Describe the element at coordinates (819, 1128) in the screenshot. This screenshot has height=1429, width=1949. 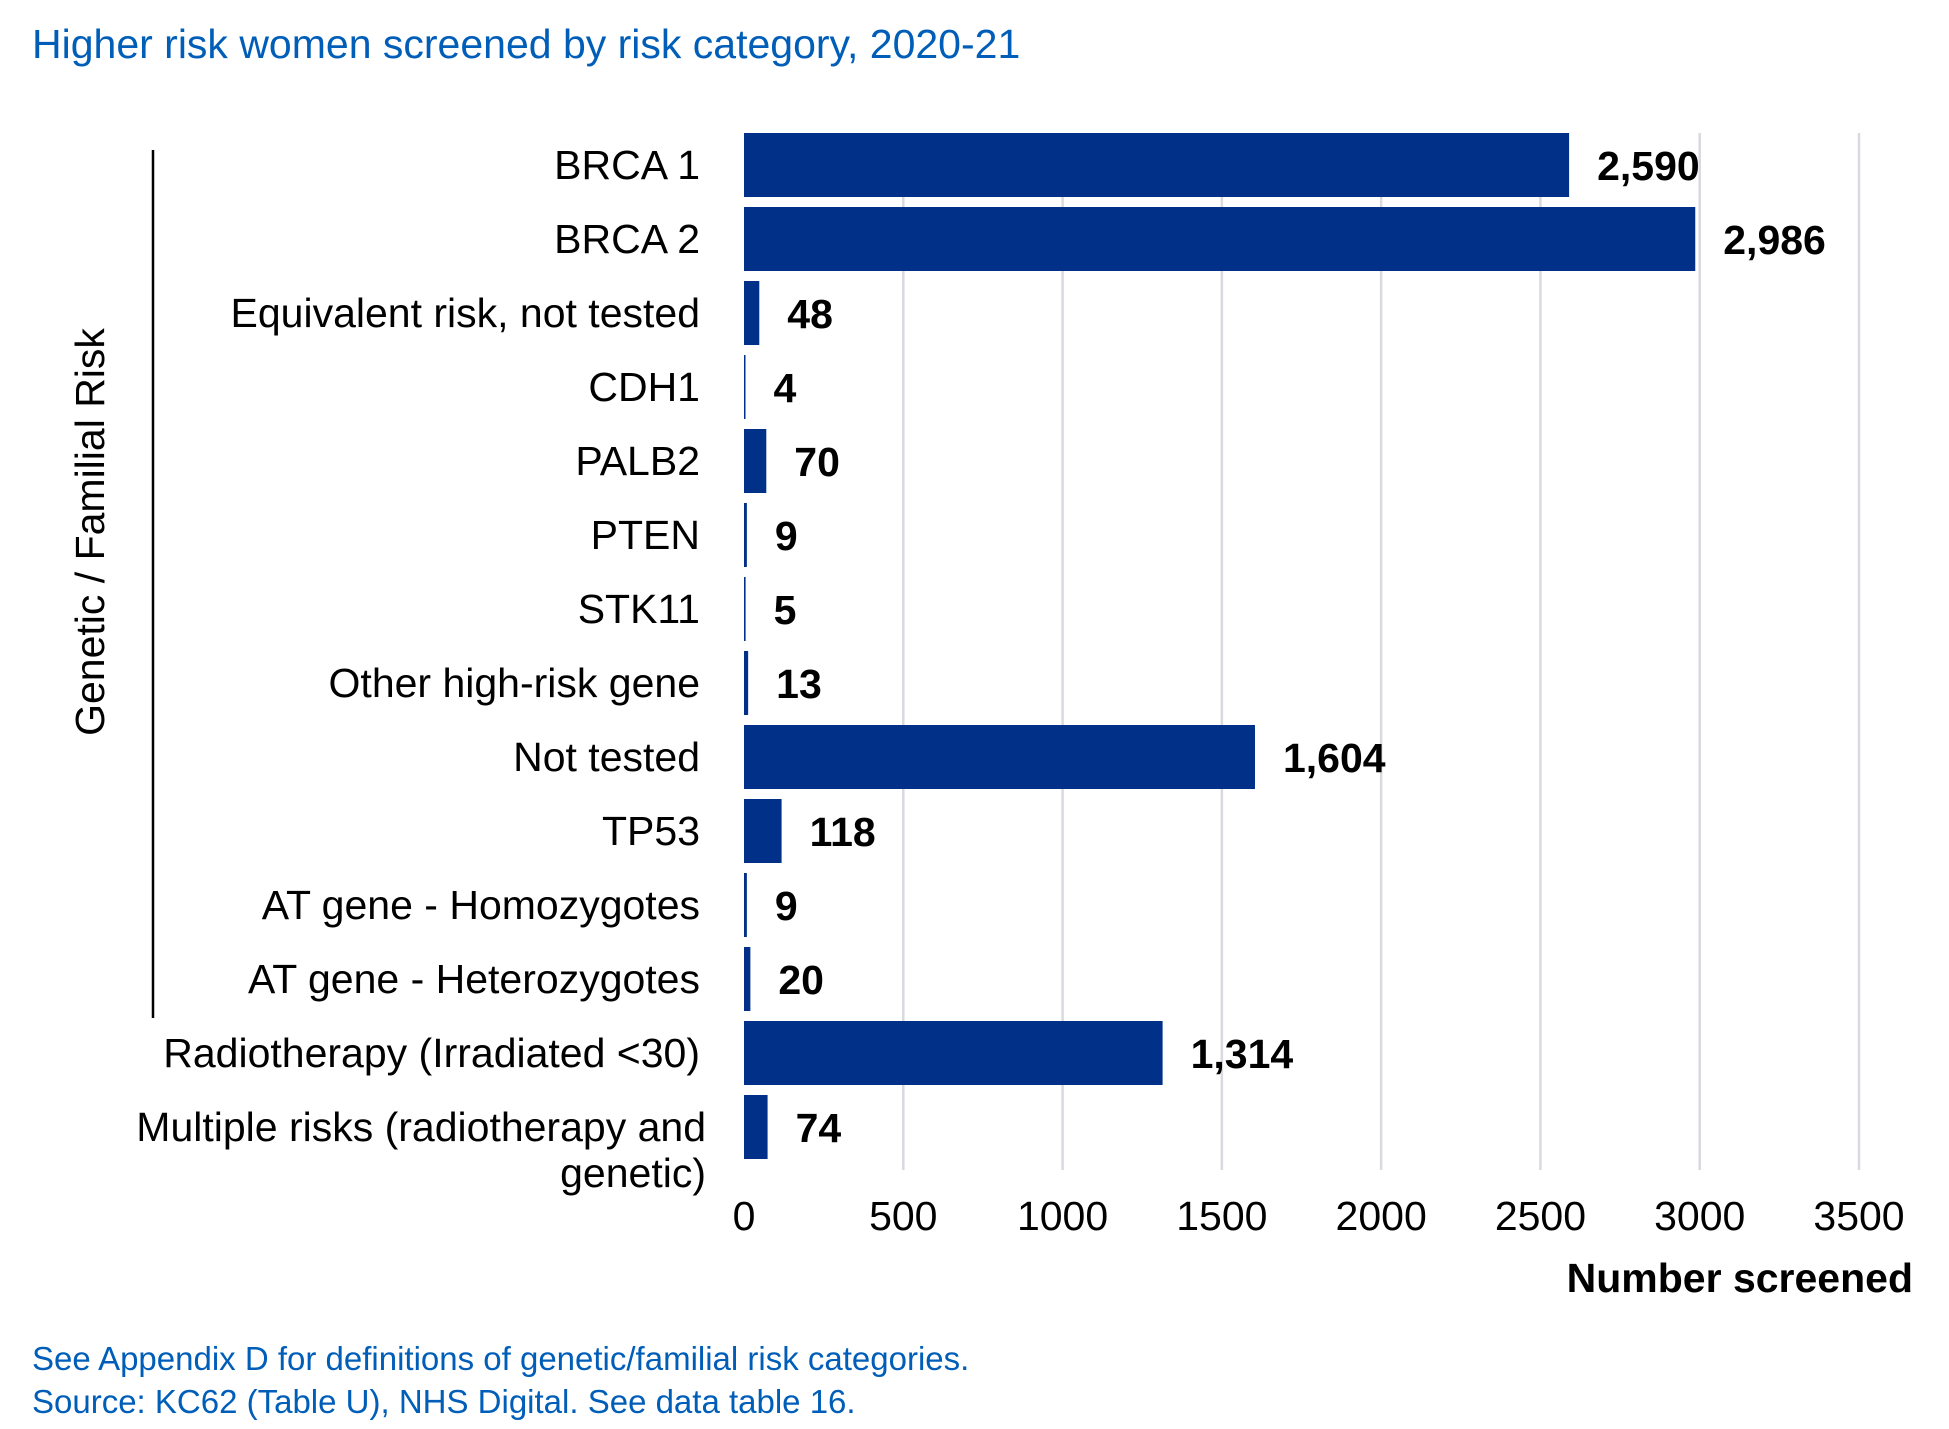
I see `data-label: 74` at that location.